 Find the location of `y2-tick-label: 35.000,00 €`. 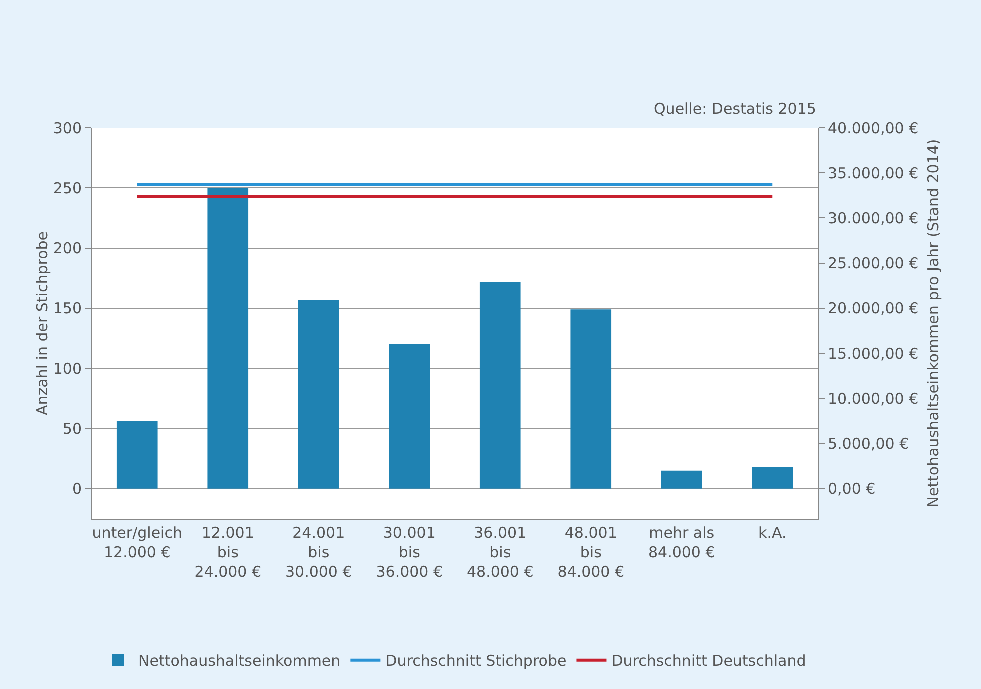

y2-tick-label: 35.000,00 € is located at coordinates (873, 173).